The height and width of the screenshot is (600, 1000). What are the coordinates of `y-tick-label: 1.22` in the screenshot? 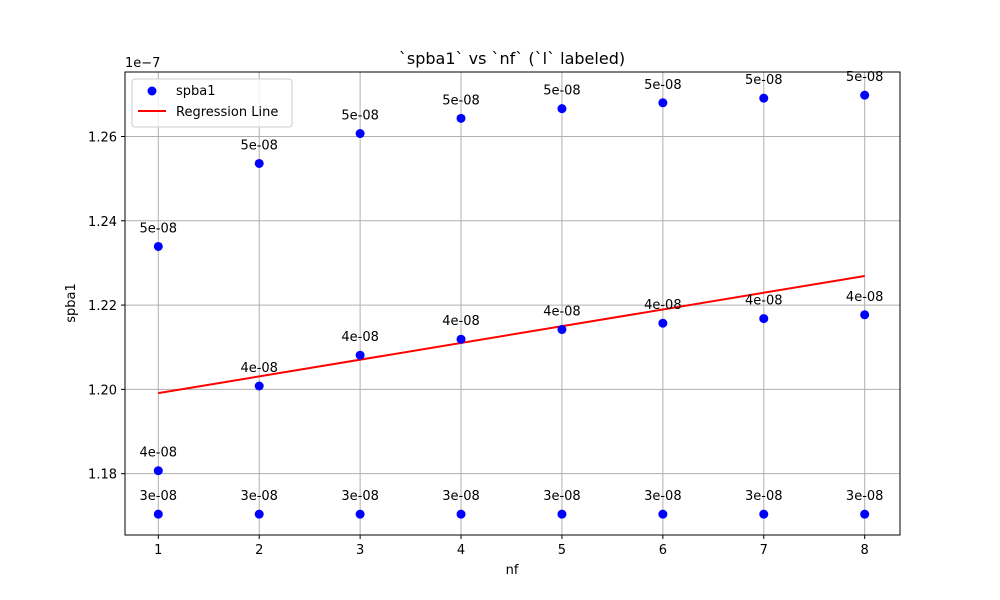 It's located at (102, 306).